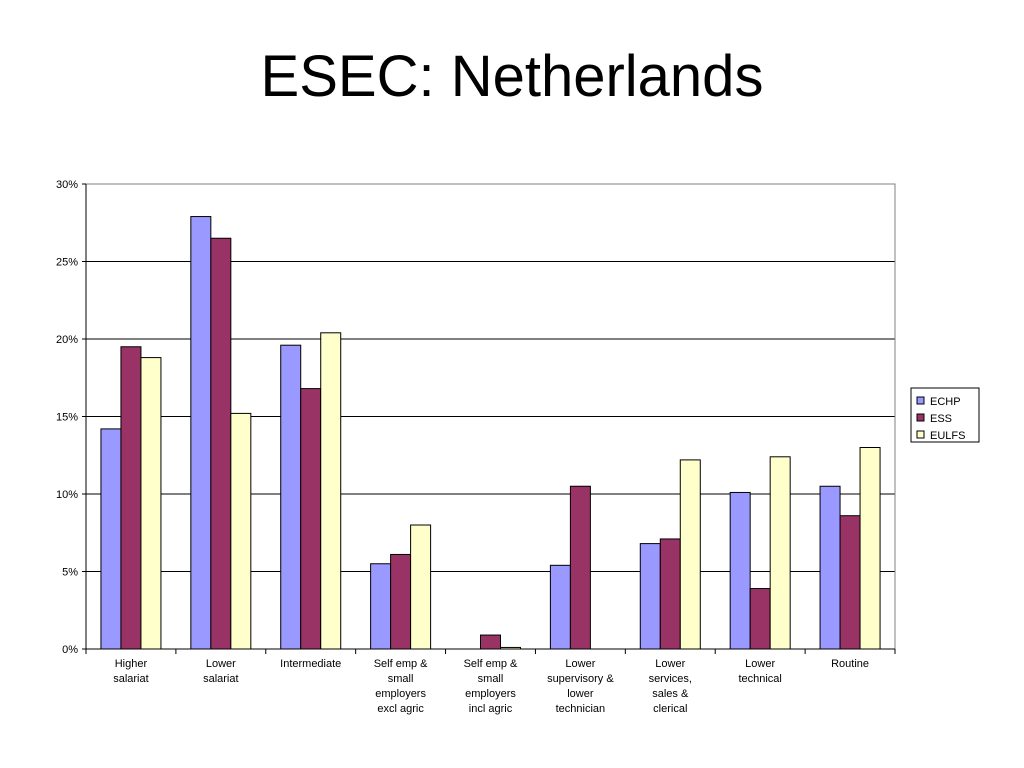 The image size is (1024, 768). I want to click on x-category-label: Self emp & small employers excl agric, so click(401, 686).